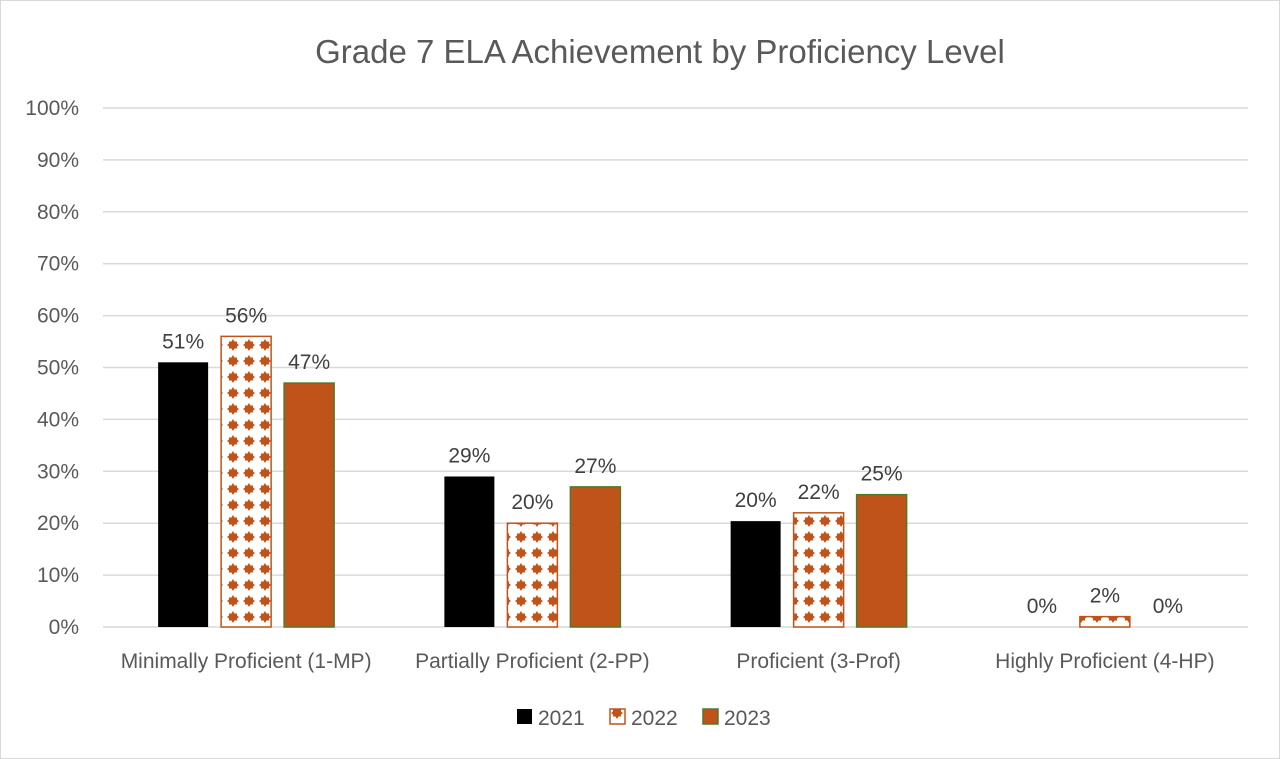 The height and width of the screenshot is (759, 1280). What do you see at coordinates (64, 627) in the screenshot?
I see `y-tick-label: 0%` at bounding box center [64, 627].